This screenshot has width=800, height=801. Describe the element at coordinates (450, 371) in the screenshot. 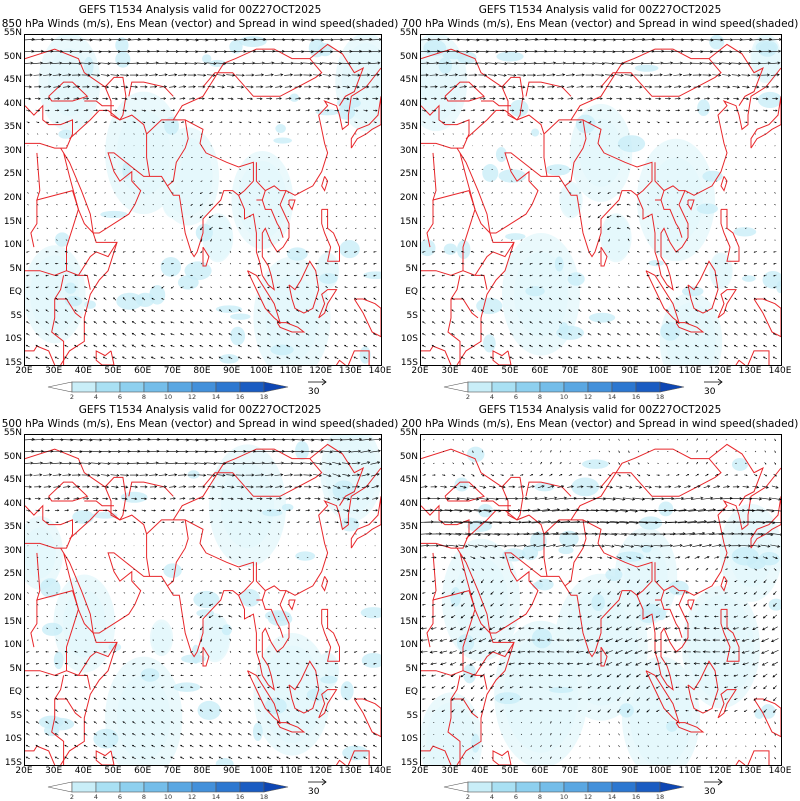

I see `longitude-label: 30E` at that location.